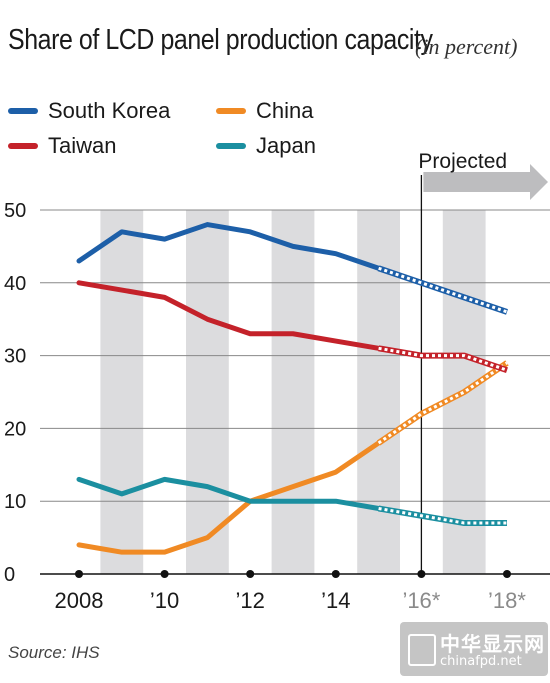 This screenshot has height=683, width=550. I want to click on title-text: Share of LCD panel production capacity, so click(220, 40).